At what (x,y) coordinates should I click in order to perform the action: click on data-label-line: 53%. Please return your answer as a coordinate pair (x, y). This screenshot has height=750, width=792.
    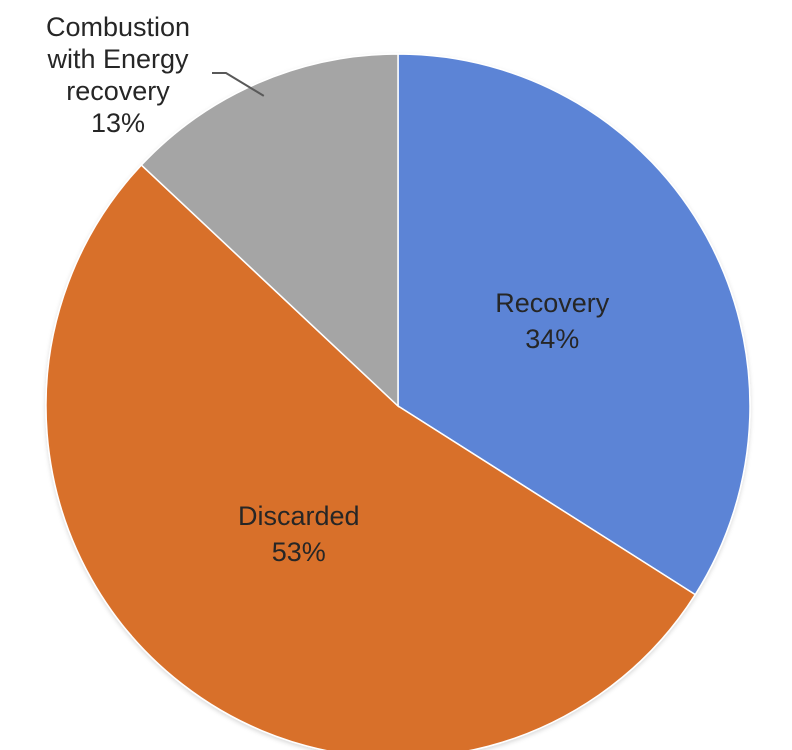
    Looking at the image, I should click on (299, 552).